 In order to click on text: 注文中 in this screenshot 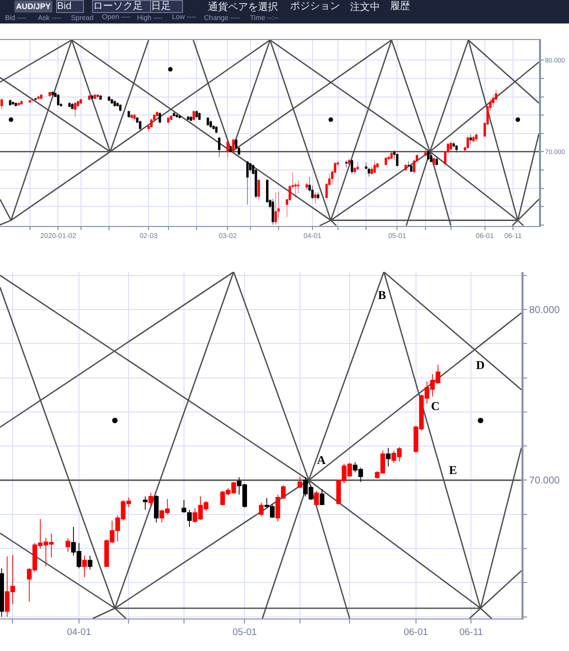, I will do `click(365, 7)`.